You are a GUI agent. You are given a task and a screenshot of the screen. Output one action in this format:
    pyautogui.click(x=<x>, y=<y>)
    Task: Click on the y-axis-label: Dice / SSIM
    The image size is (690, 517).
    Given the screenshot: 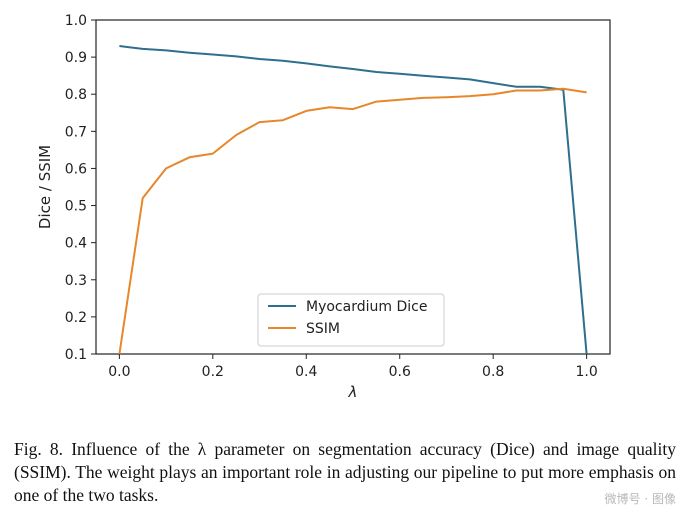 What is the action you would take?
    pyautogui.click(x=45, y=187)
    